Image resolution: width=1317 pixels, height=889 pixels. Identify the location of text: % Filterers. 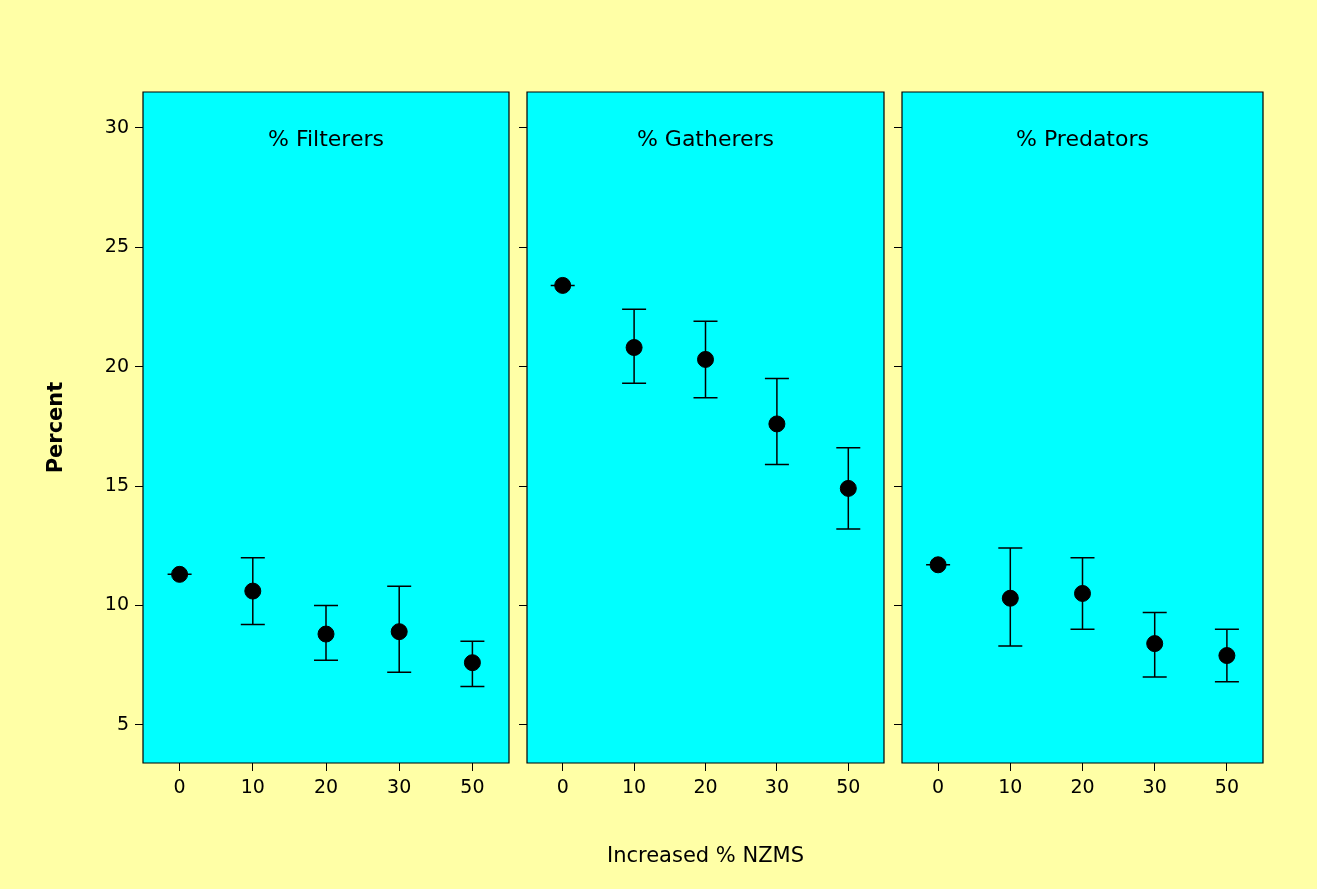
(326, 138).